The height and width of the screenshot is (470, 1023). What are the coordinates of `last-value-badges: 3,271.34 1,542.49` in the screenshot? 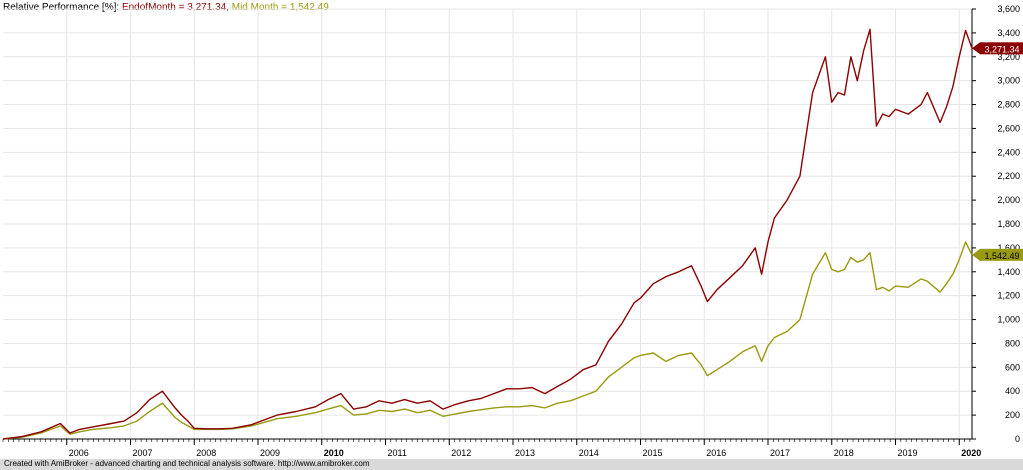 It's located at (997, 151).